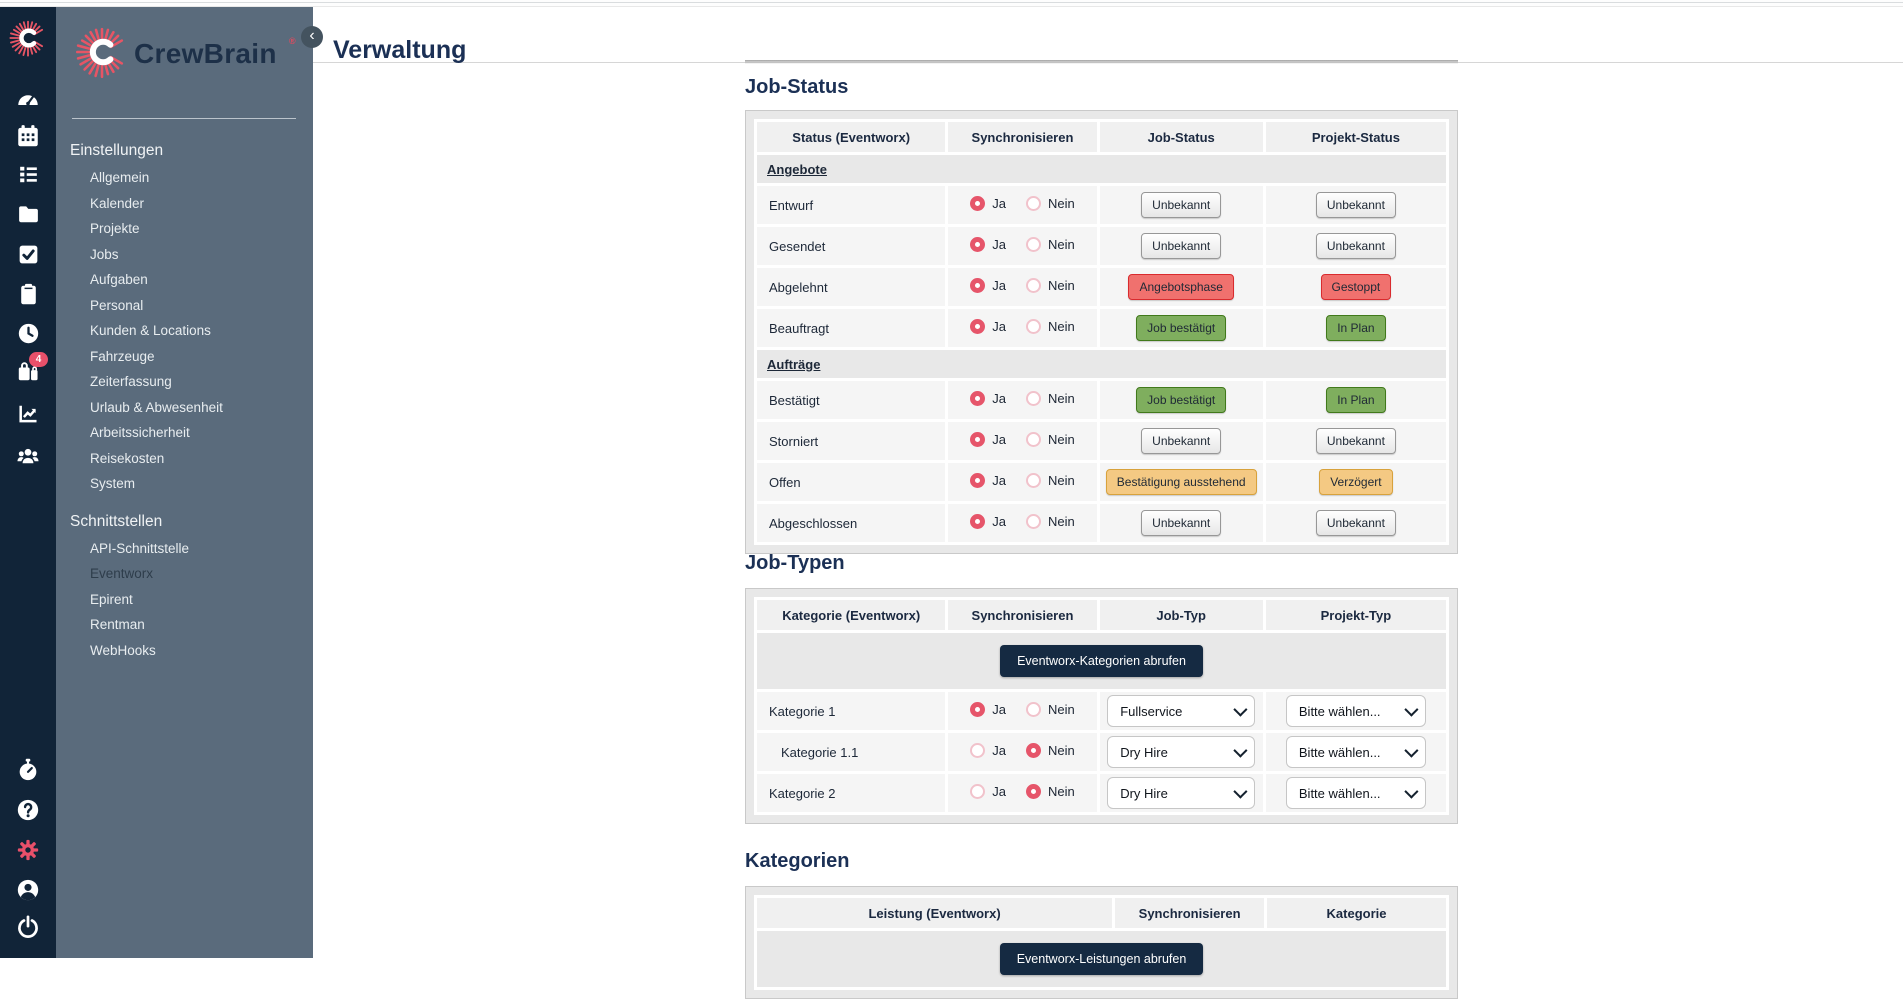 Image resolution: width=1903 pixels, height=999 pixels. I want to click on sidebar-item-arbeitssicherheit: Arbeitssicherheit, so click(140, 432).